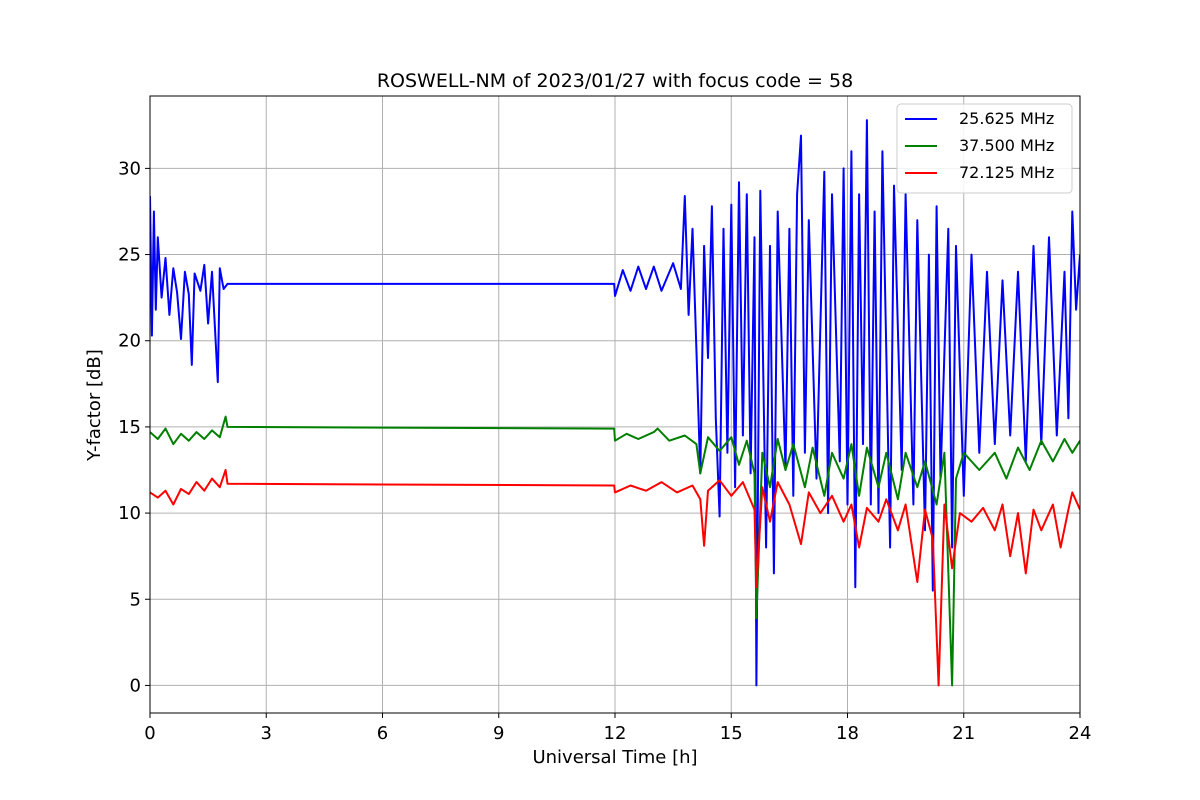 The width and height of the screenshot is (1200, 800). I want to click on x-tick-label: 9, so click(498, 733).